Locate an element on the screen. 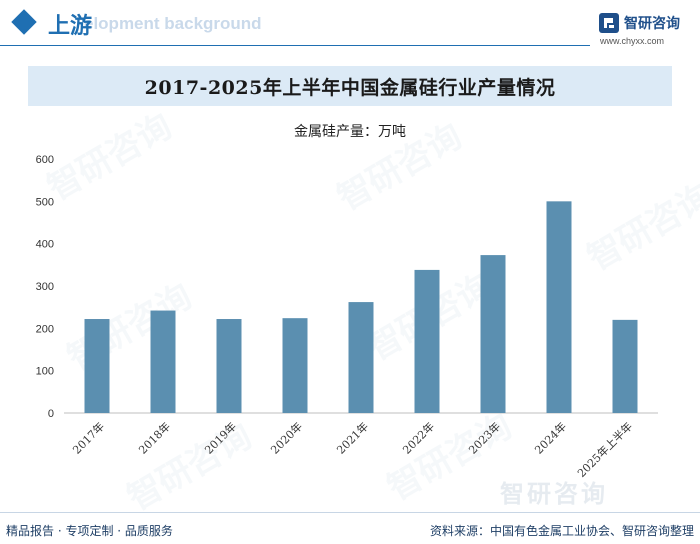 The width and height of the screenshot is (700, 544). x-tick-label: 2019年 is located at coordinates (220, 437).